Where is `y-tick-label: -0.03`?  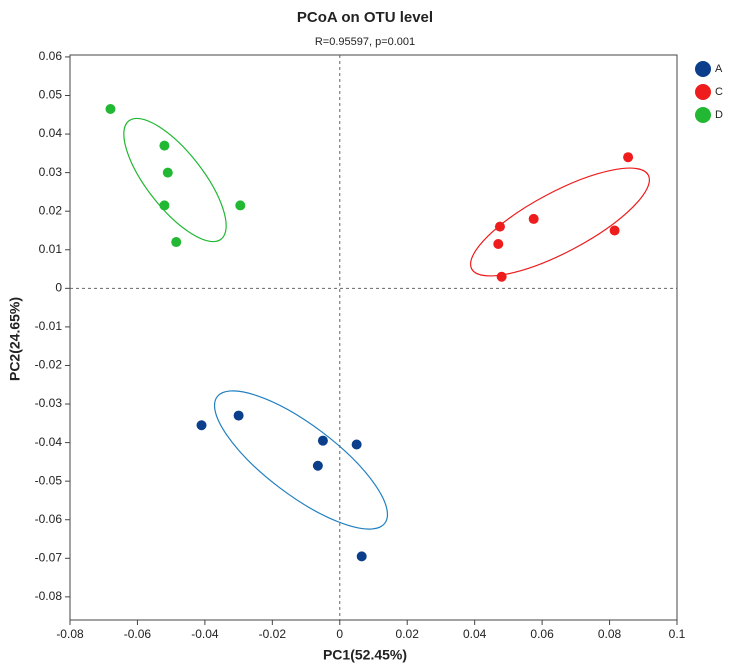
y-tick-label: -0.03 is located at coordinates (49, 403).